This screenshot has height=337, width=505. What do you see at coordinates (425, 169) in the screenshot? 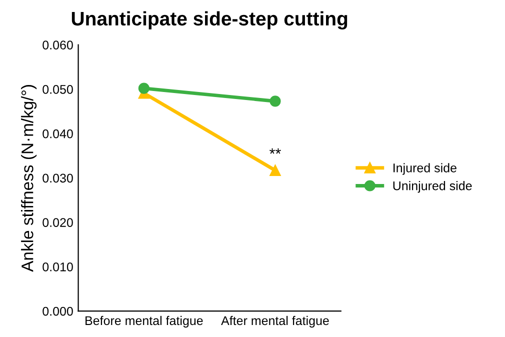
I see `legend-label: Injured side` at bounding box center [425, 169].